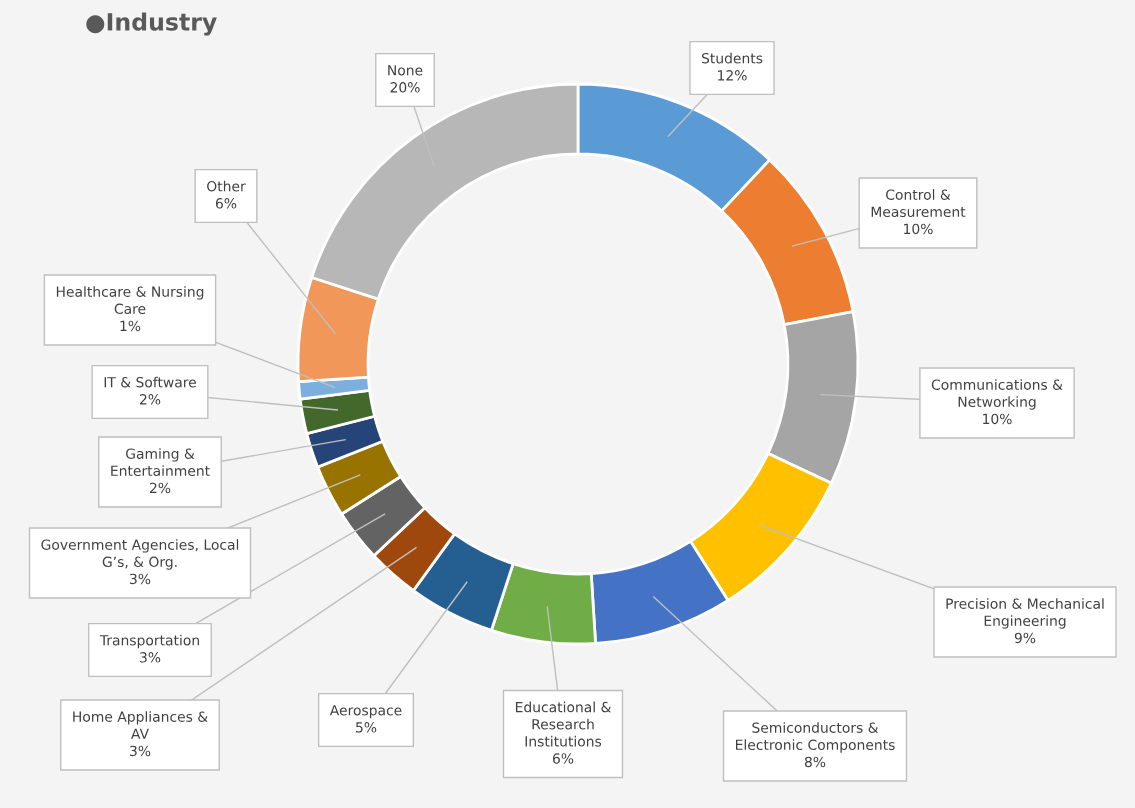 The width and height of the screenshot is (1135, 808). I want to click on data-label: 12%, so click(732, 75).